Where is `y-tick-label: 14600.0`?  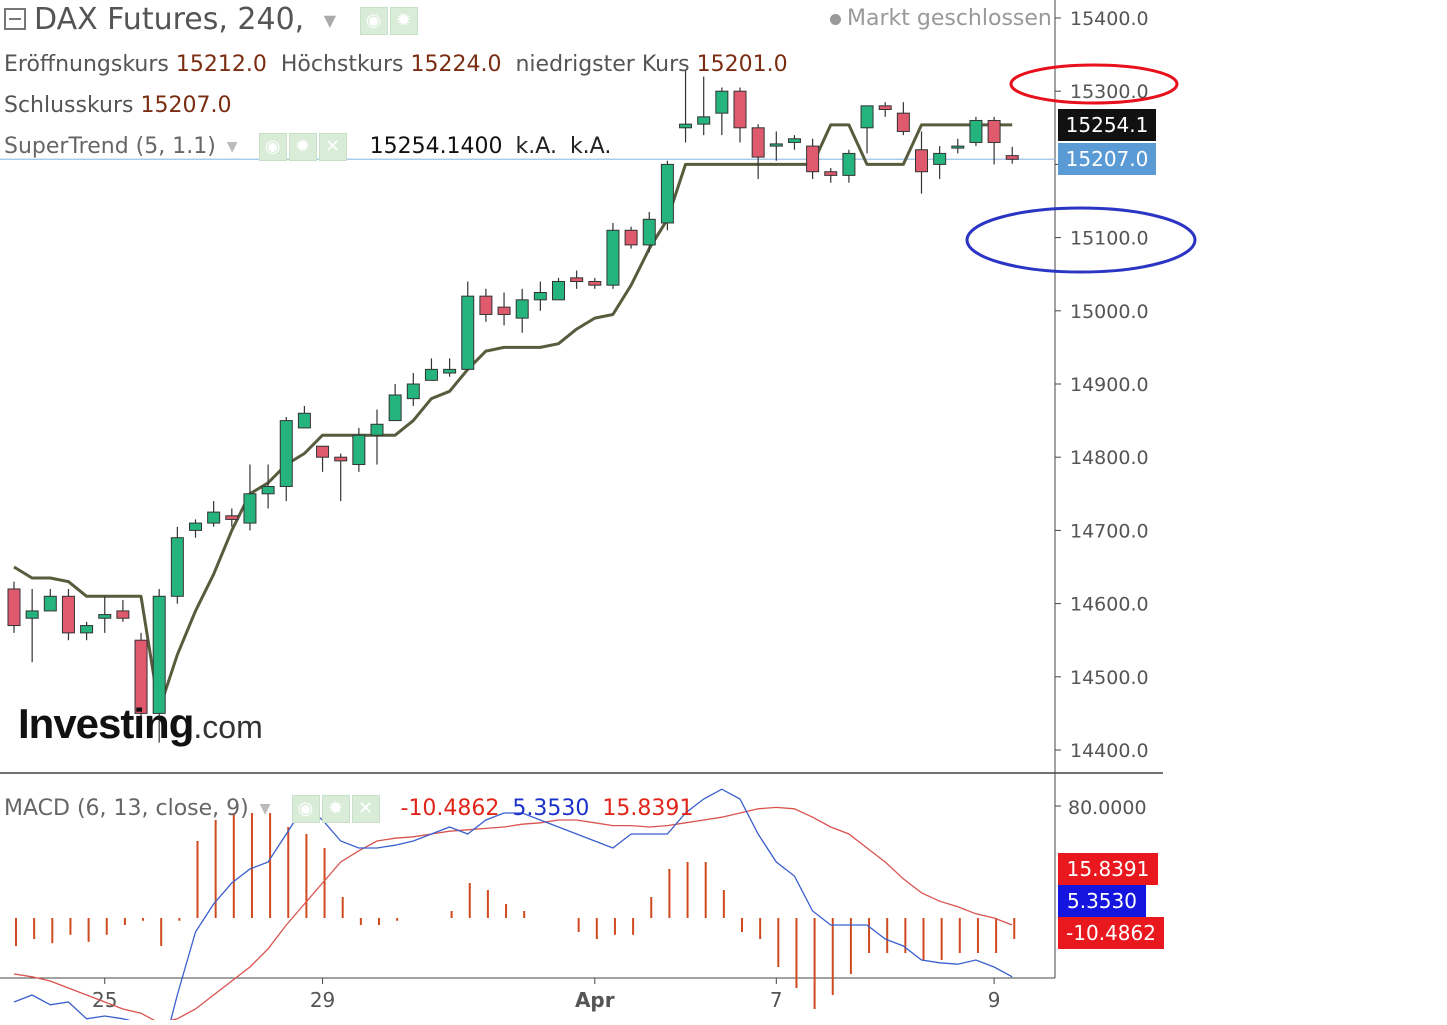 y-tick-label: 14600.0 is located at coordinates (1109, 605).